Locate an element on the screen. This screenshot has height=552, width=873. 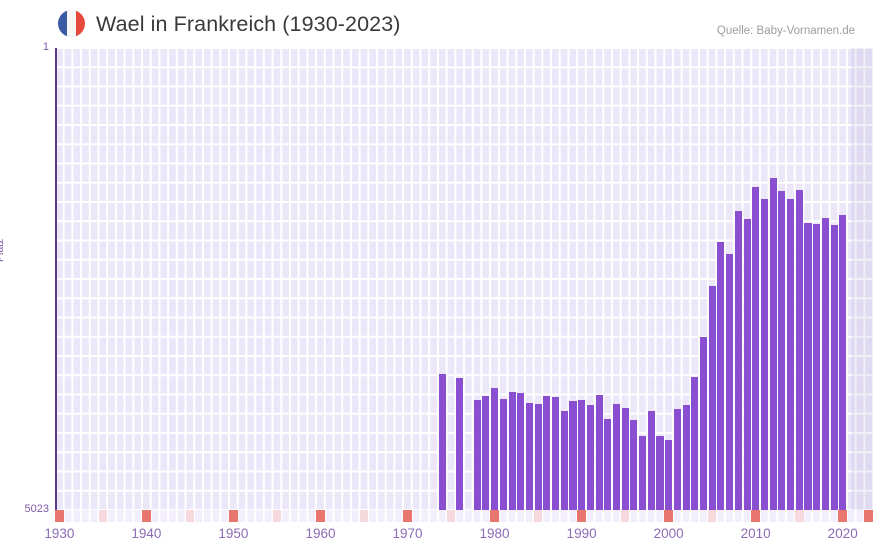
y-axis-line is located at coordinates (56, 279).